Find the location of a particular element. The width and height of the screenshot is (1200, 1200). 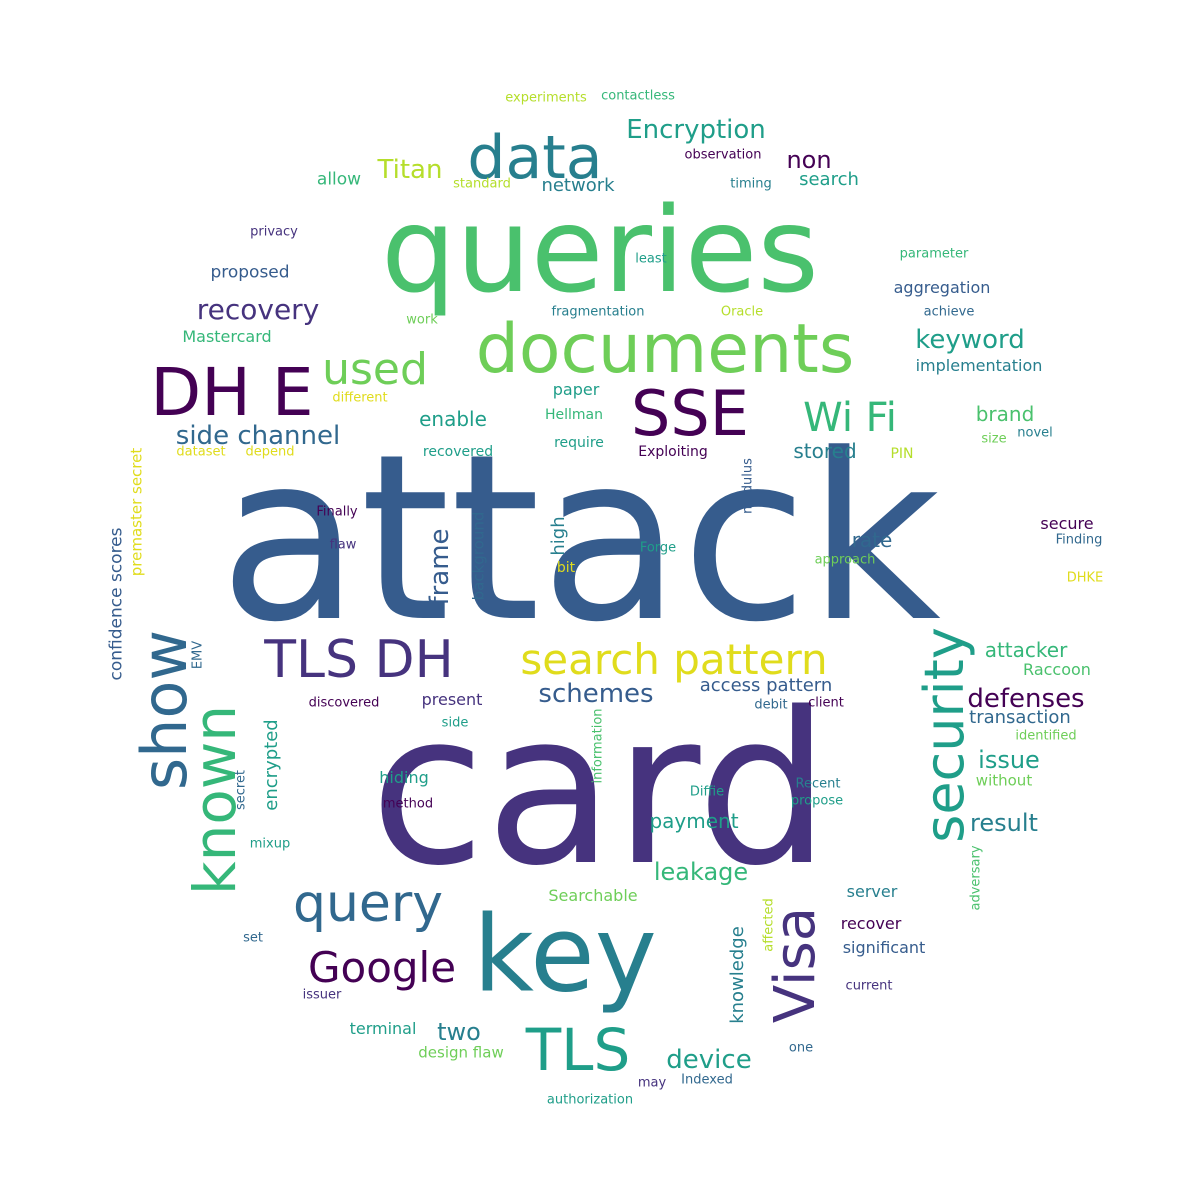

word-paper: paper is located at coordinates (576, 389).